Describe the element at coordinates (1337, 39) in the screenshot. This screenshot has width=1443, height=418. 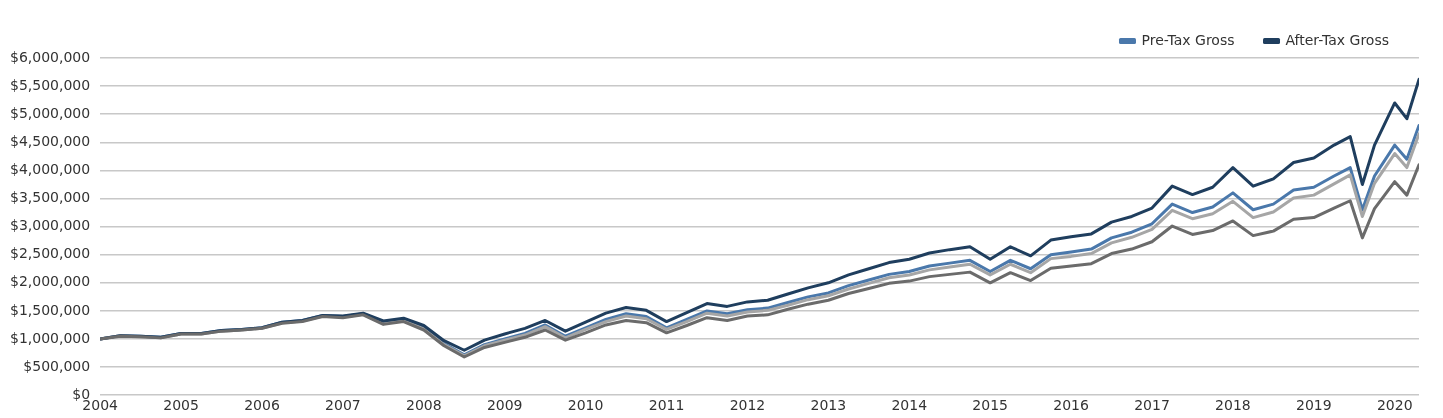
I see `legend-label: After-Tax Gross` at that location.